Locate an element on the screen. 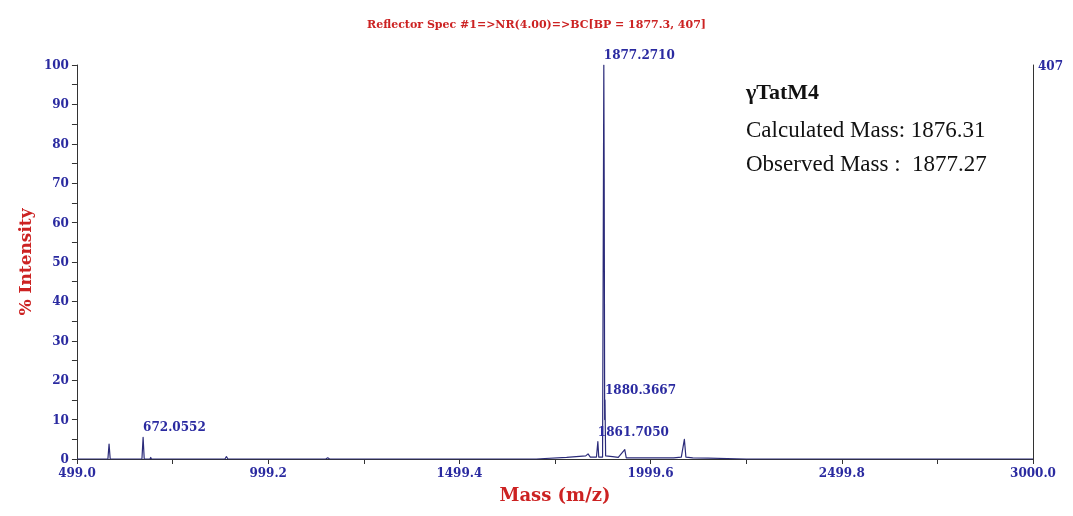 This screenshot has height=516, width=1073. y-tick-label: 100 is located at coordinates (56, 65).